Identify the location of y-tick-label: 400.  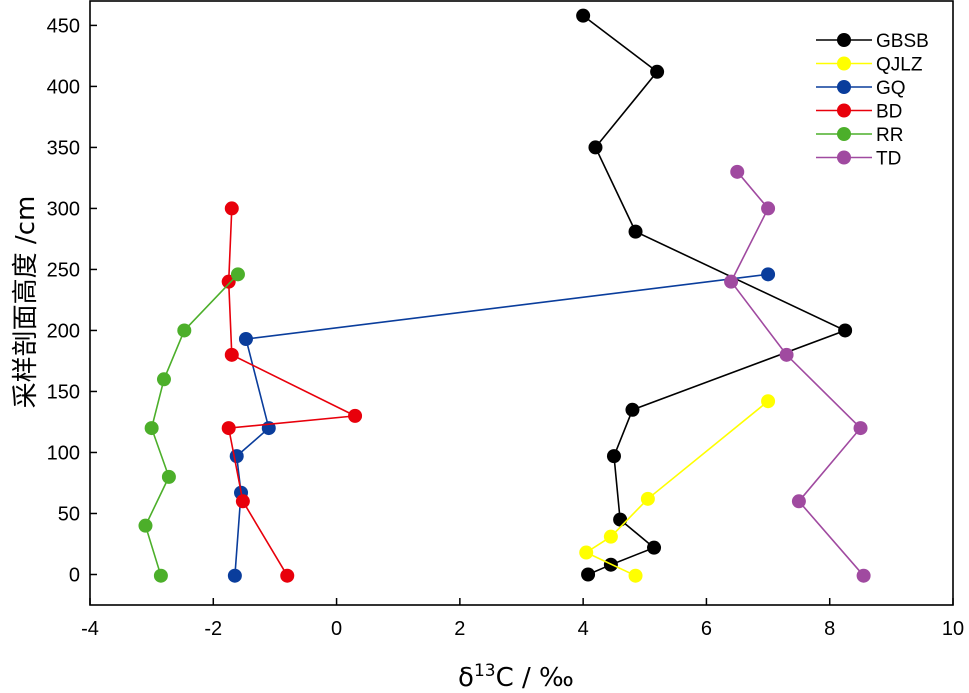
(63, 87).